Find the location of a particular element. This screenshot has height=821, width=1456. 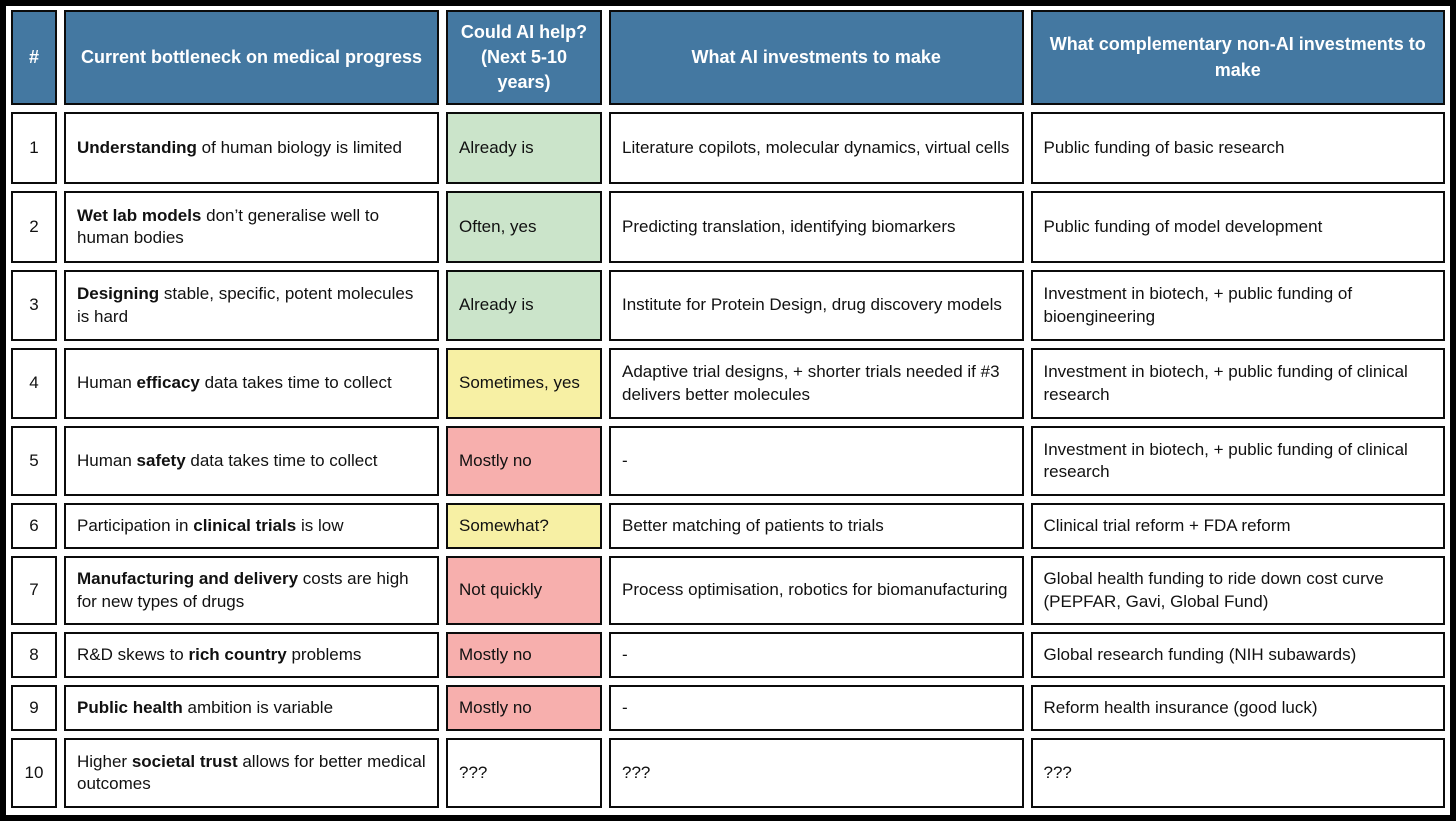

non-ai-investments-cell: Global research funding (NIH subawards) is located at coordinates (1237, 655).